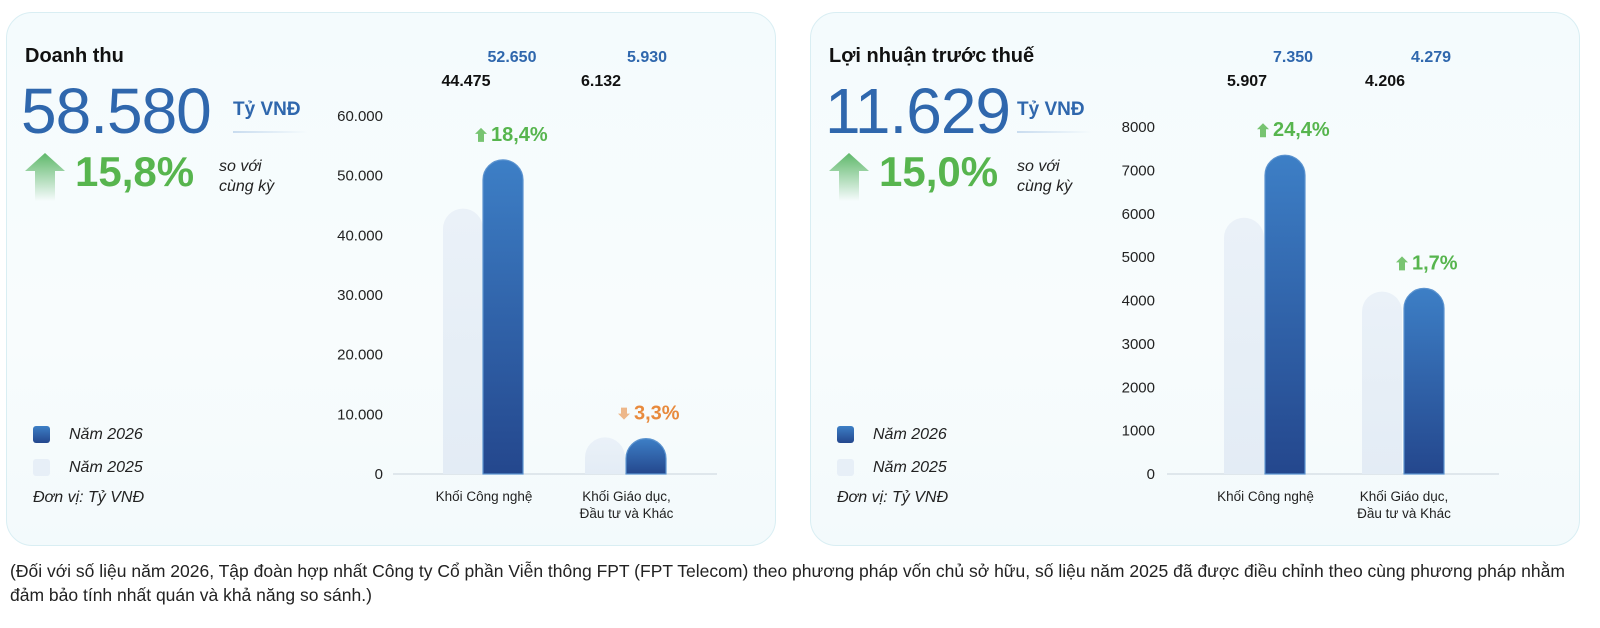 The width and height of the screenshot is (1600, 628). What do you see at coordinates (1431, 57) in the screenshot?
I see `value-label-2026: 4.279` at bounding box center [1431, 57].